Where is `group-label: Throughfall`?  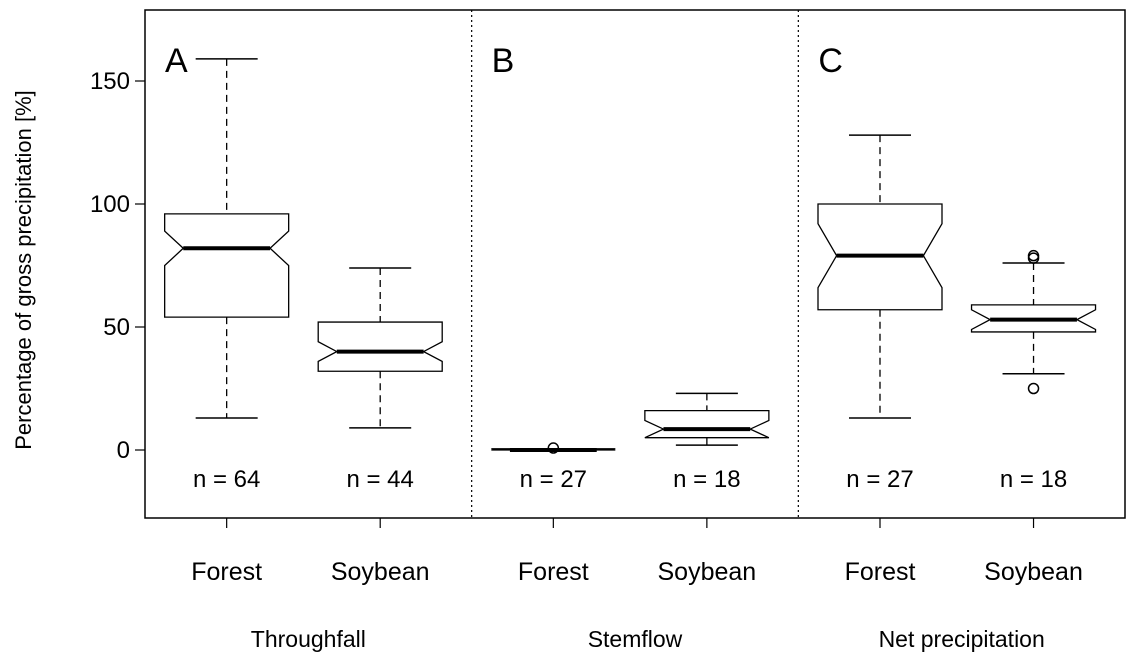 group-label: Throughfall is located at coordinates (308, 639).